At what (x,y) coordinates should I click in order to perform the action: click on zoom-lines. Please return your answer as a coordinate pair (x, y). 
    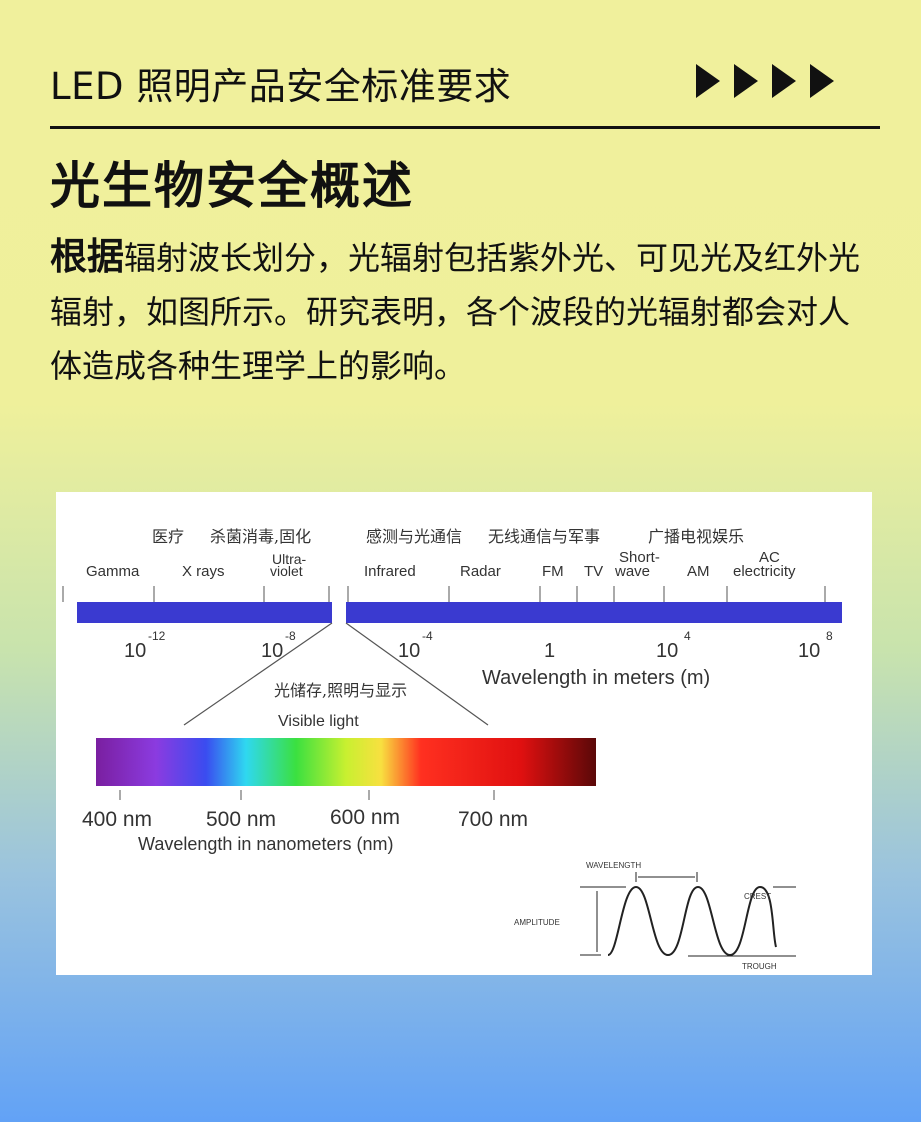
    Looking at the image, I should click on (336, 674).